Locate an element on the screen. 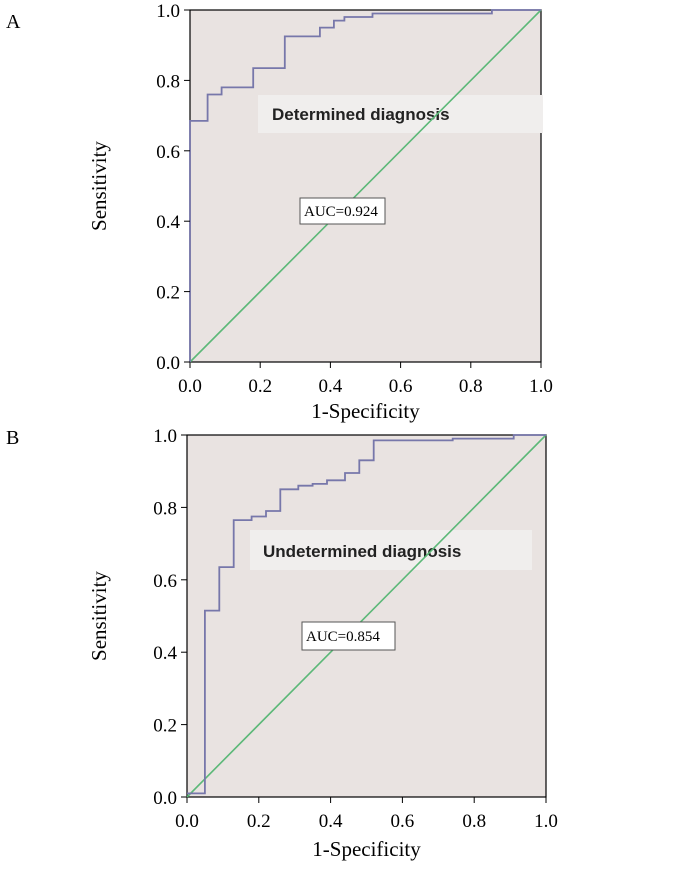 This screenshot has height=874, width=700. auc-label: AUC=0.854 is located at coordinates (343, 637).